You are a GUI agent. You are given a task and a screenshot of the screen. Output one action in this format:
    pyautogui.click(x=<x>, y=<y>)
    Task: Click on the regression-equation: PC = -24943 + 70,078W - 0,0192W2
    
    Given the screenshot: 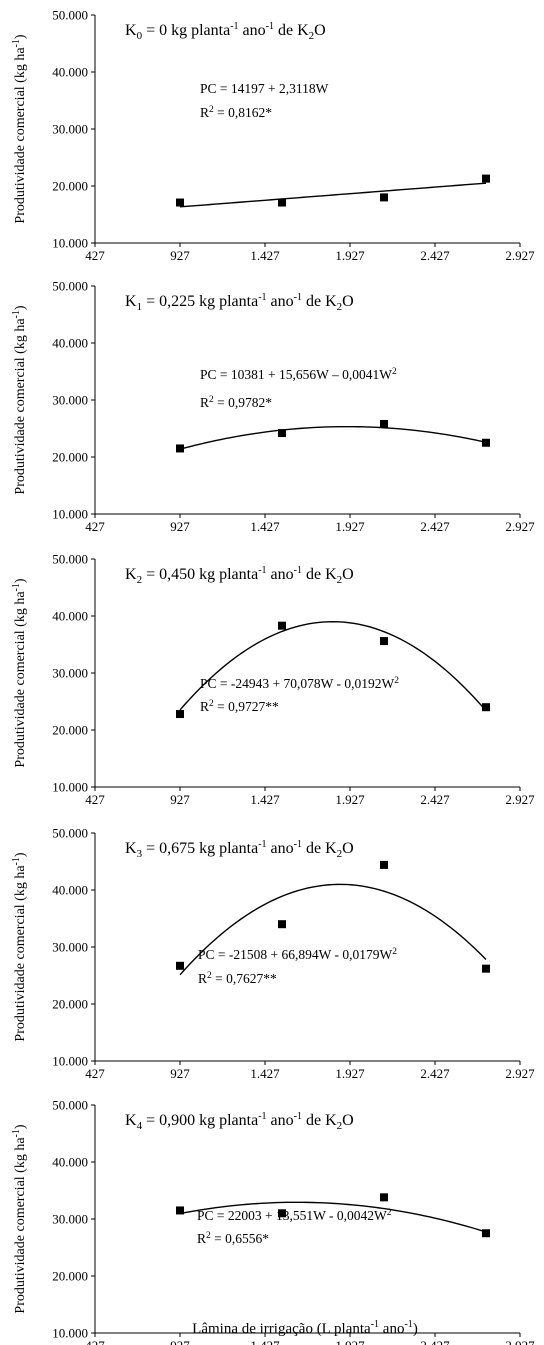 What is the action you would take?
    pyautogui.click(x=299, y=683)
    